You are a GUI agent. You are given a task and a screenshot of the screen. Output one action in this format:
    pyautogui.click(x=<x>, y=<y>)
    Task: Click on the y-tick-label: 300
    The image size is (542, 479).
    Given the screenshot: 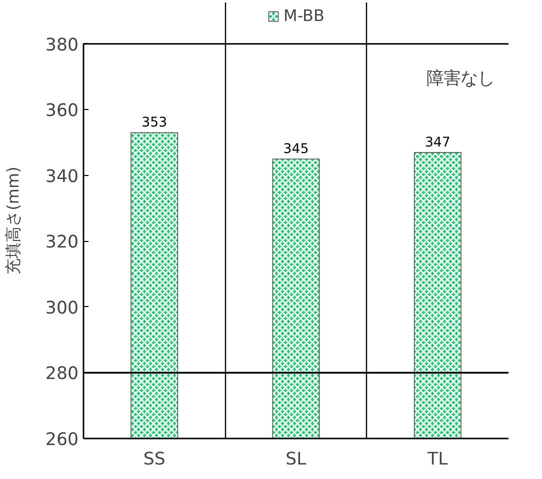 What is the action you would take?
    pyautogui.click(x=62, y=308)
    